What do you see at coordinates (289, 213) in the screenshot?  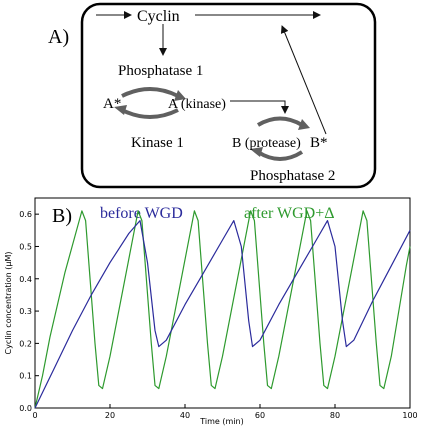 I see `legend-after-wgd: after WGD+Δ` at bounding box center [289, 213].